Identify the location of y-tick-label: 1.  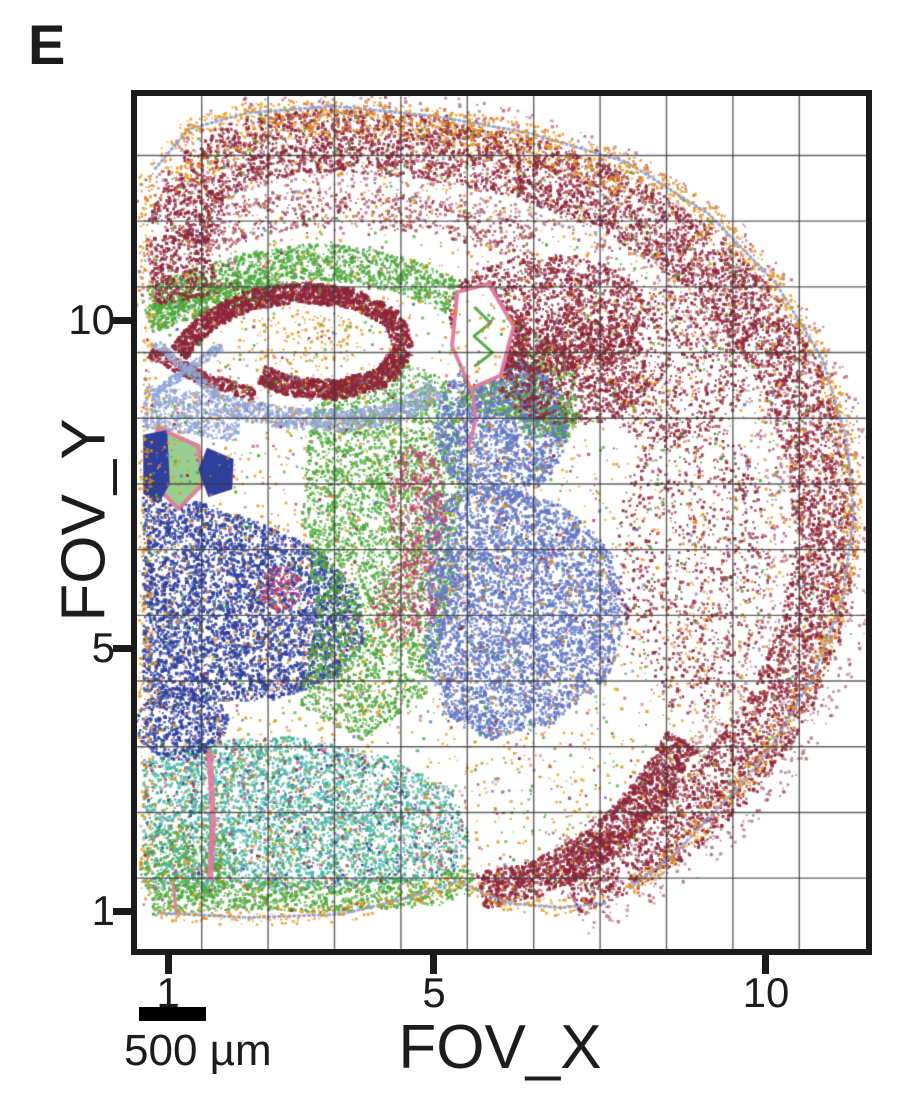
(103, 910).